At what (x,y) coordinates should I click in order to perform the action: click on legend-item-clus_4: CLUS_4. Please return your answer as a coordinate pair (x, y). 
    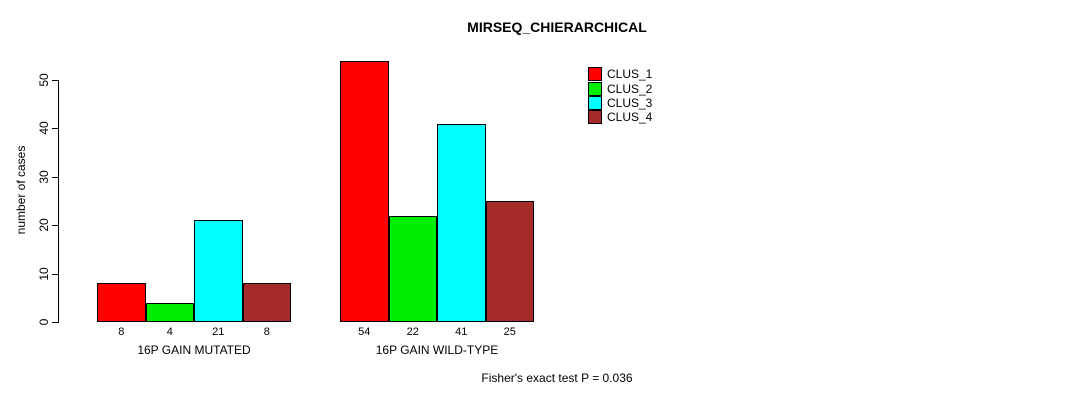
    Looking at the image, I should click on (620, 117).